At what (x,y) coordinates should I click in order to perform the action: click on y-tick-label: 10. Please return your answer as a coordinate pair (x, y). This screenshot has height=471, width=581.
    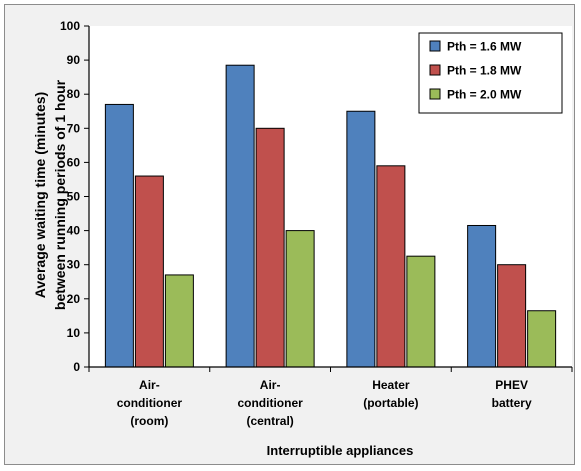
    Looking at the image, I should click on (74, 333).